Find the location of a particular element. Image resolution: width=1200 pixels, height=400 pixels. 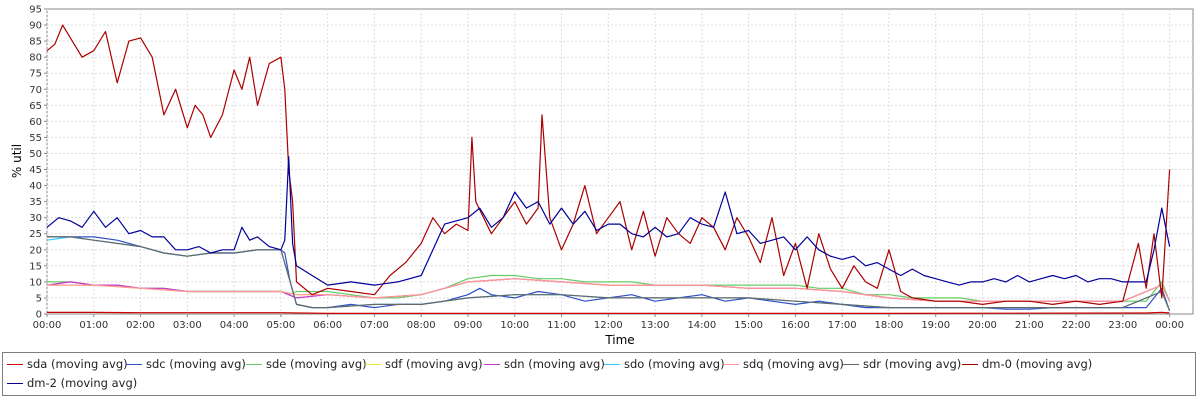

x-tick-label: 17:00 is located at coordinates (842, 325).